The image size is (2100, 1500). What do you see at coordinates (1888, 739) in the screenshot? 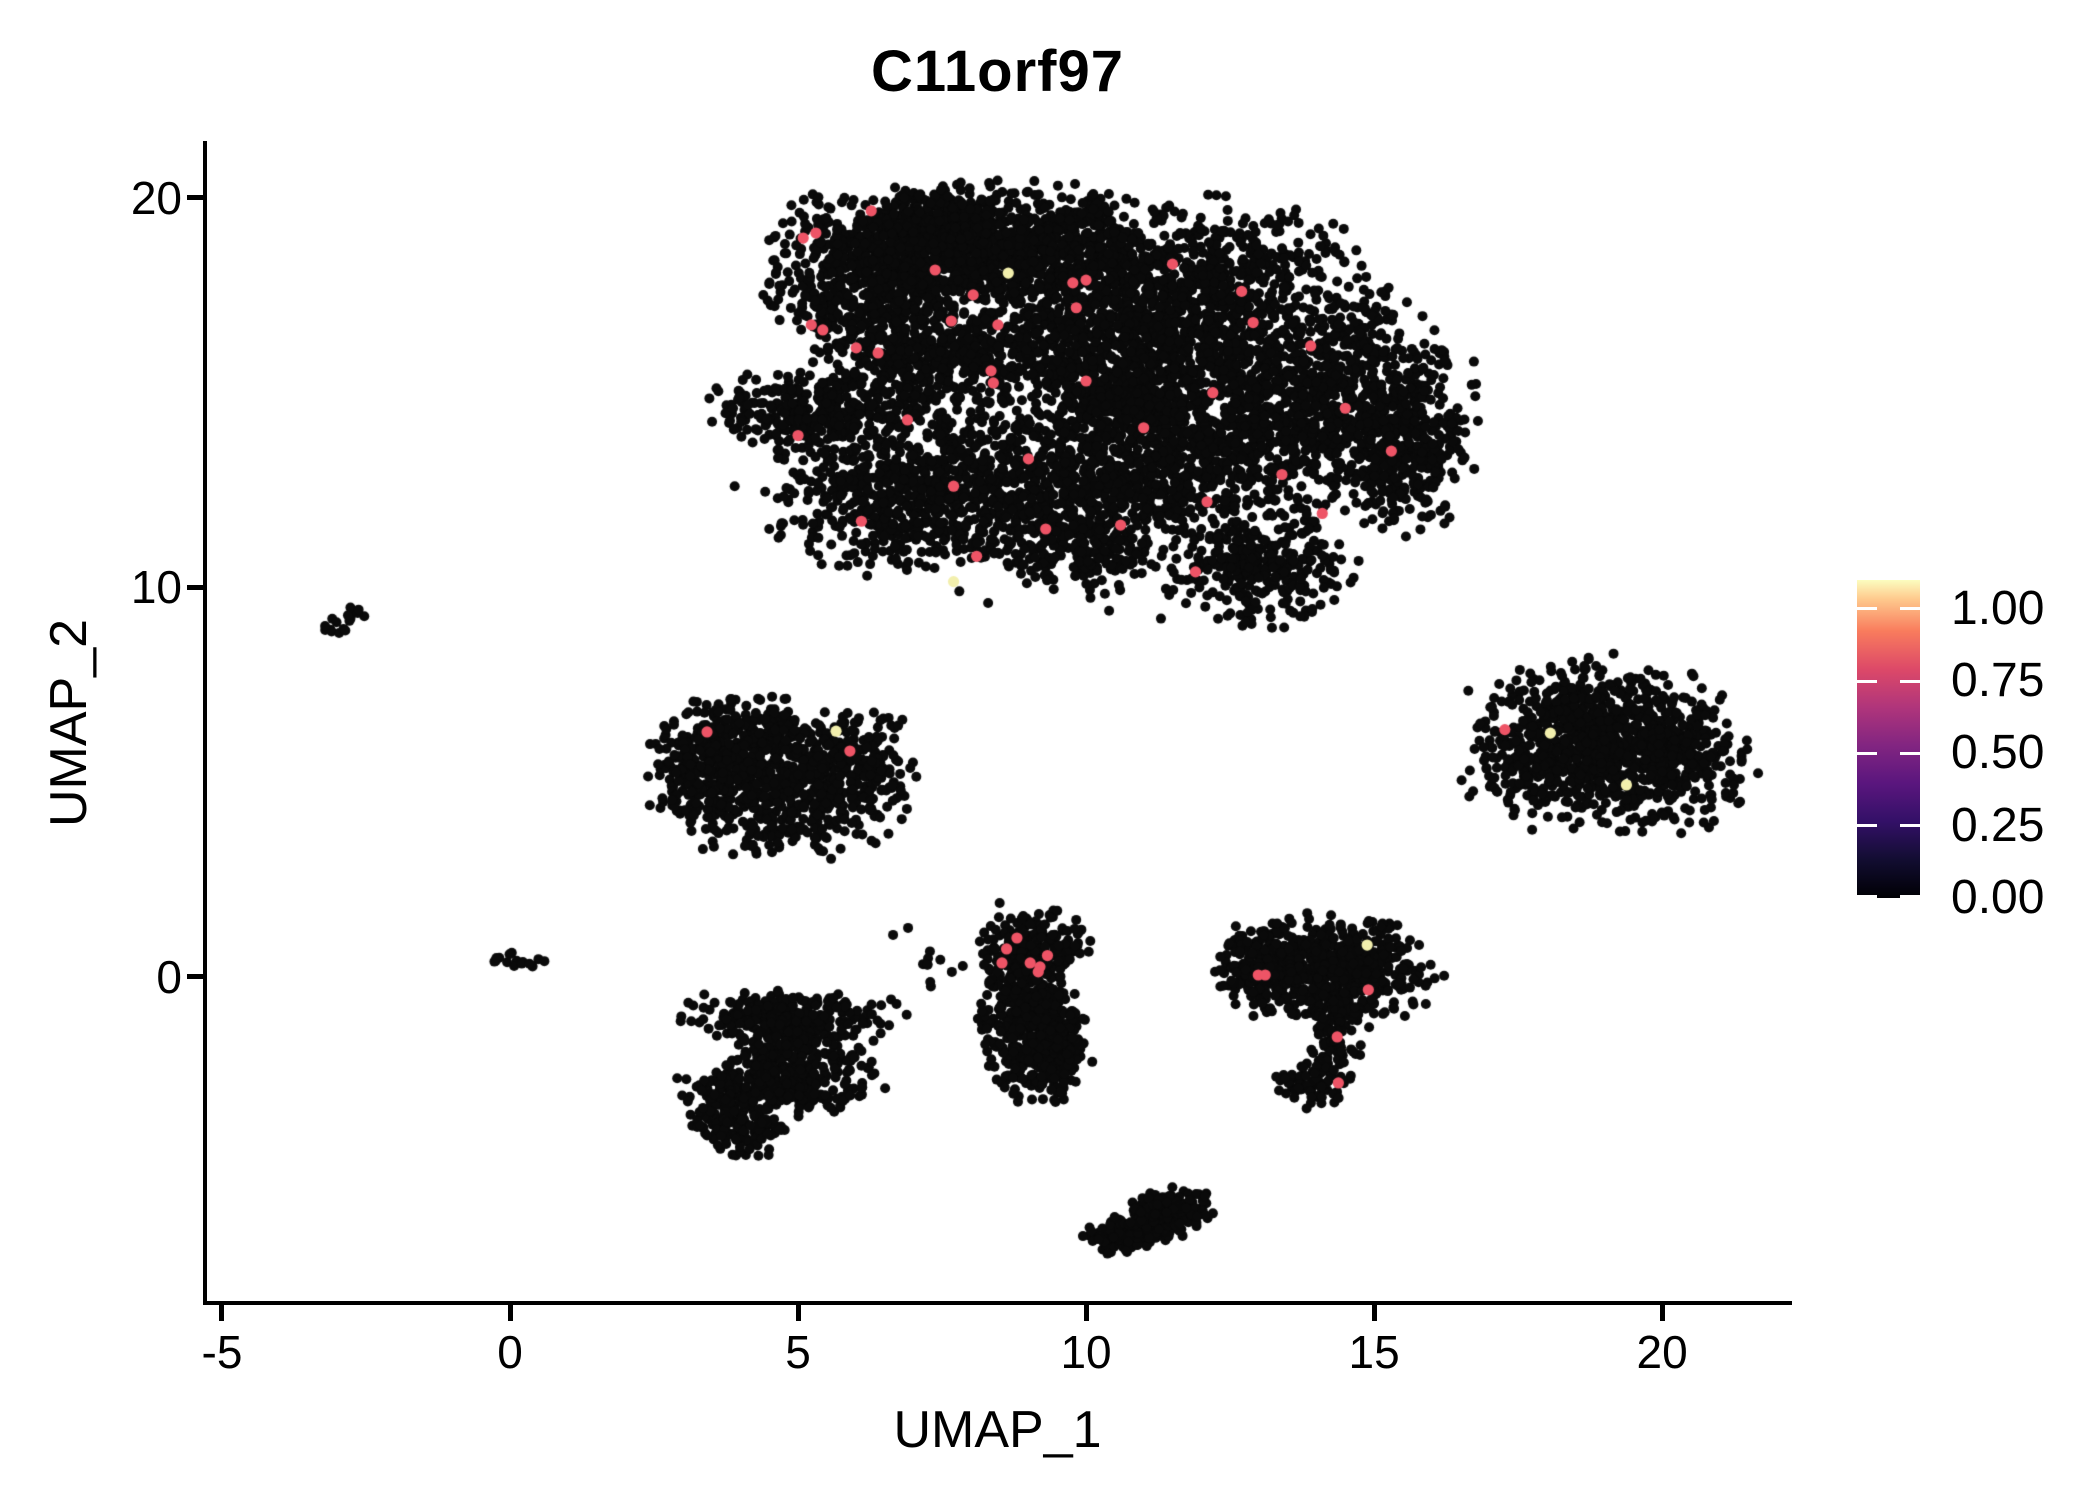
I see `expression-colorbar` at bounding box center [1888, 739].